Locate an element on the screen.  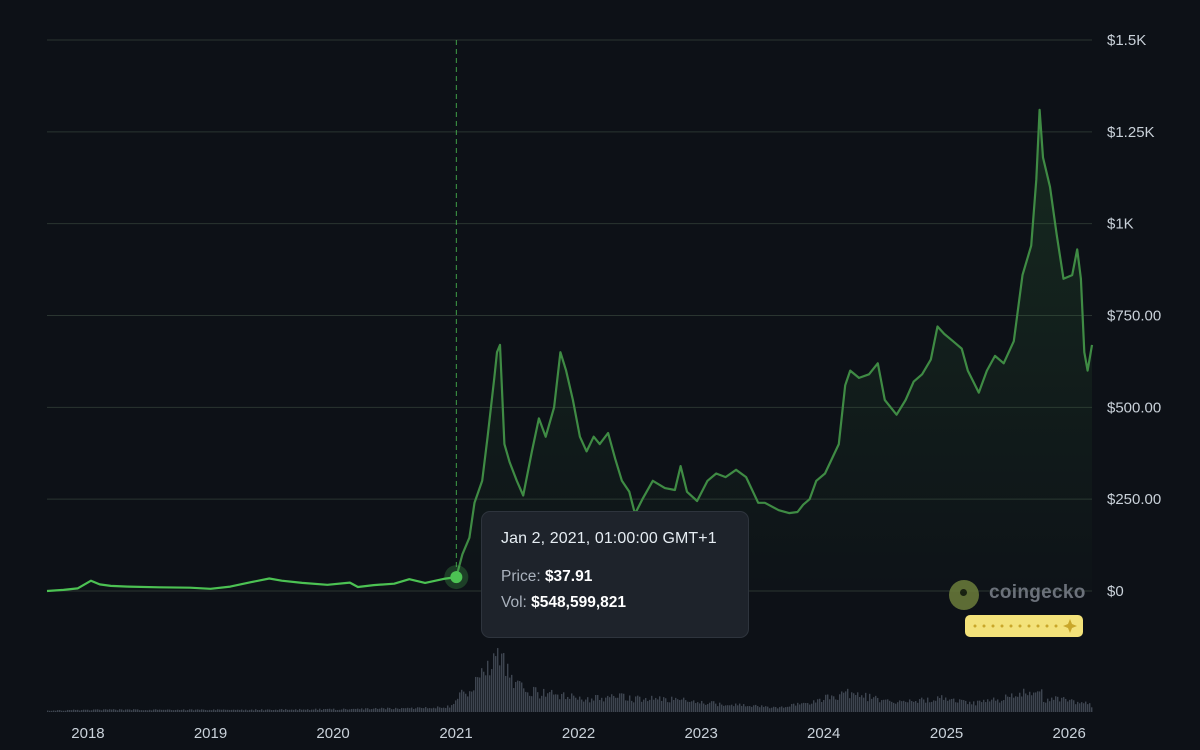
price-line-early is located at coordinates (251, 584).